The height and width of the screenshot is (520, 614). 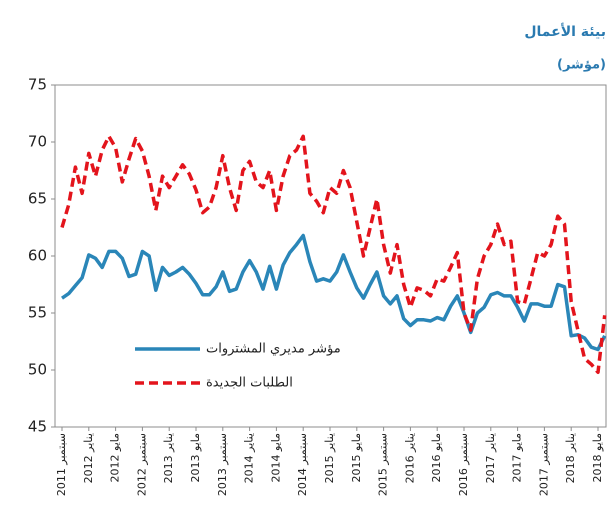 What do you see at coordinates (436, 458) in the screenshot?
I see `x-tick-label: مايو 2016` at bounding box center [436, 458].